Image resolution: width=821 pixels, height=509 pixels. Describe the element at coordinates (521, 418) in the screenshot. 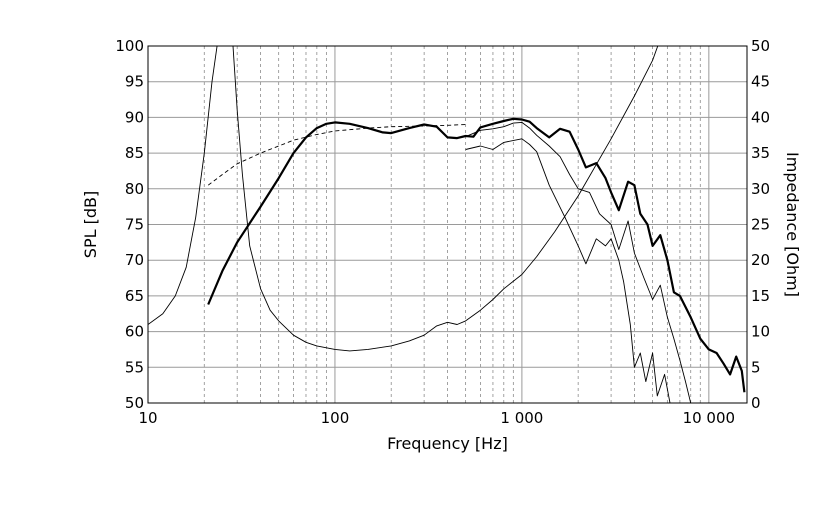

I see `x-tick-label: 1 000` at that location.